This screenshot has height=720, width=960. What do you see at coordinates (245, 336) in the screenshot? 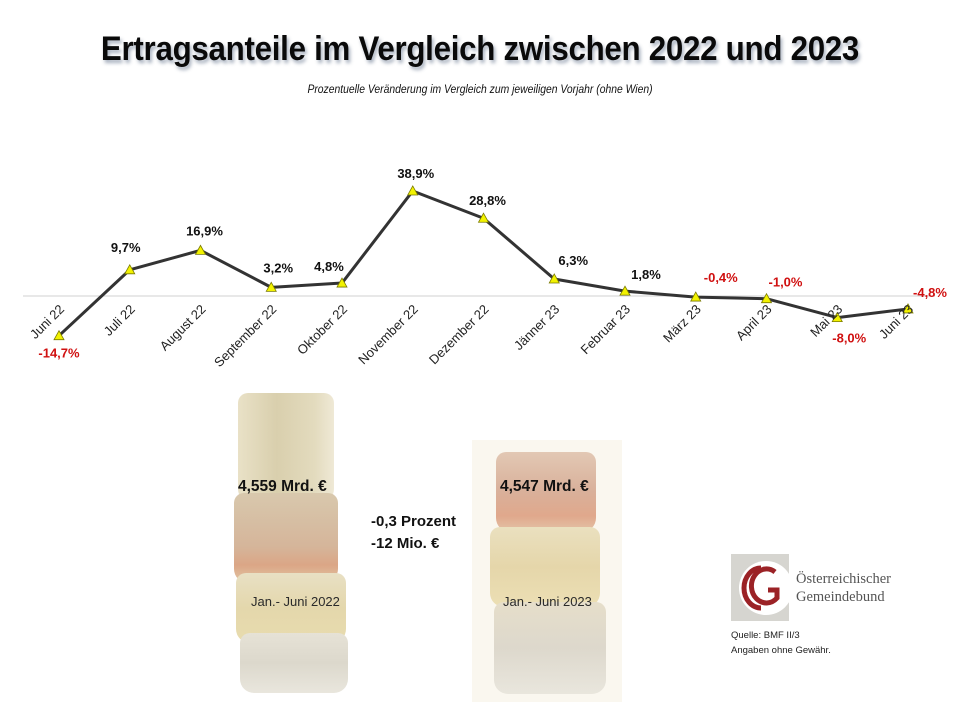
I see `x-tick-label: September 22` at bounding box center [245, 336].